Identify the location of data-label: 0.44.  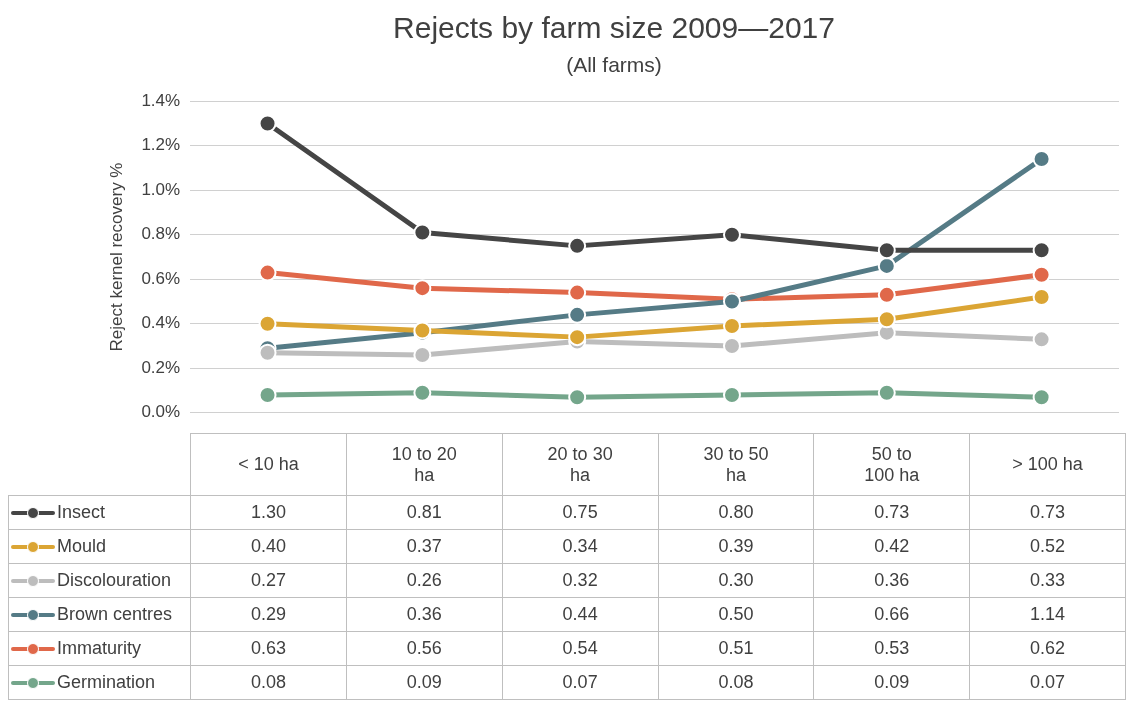
(580, 614).